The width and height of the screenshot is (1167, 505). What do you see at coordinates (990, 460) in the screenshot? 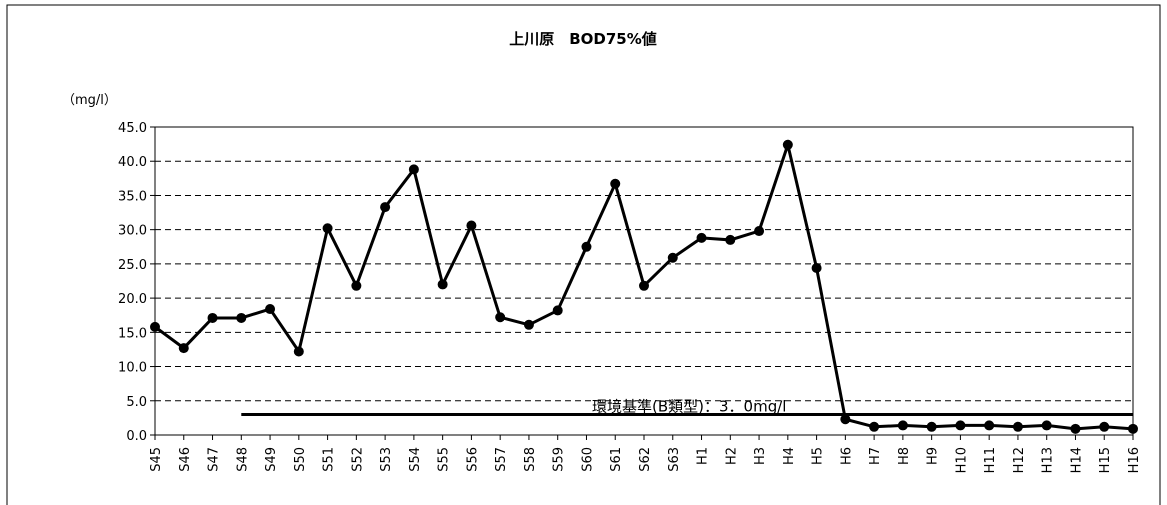
I see `x-tick-label: H11` at bounding box center [990, 460].